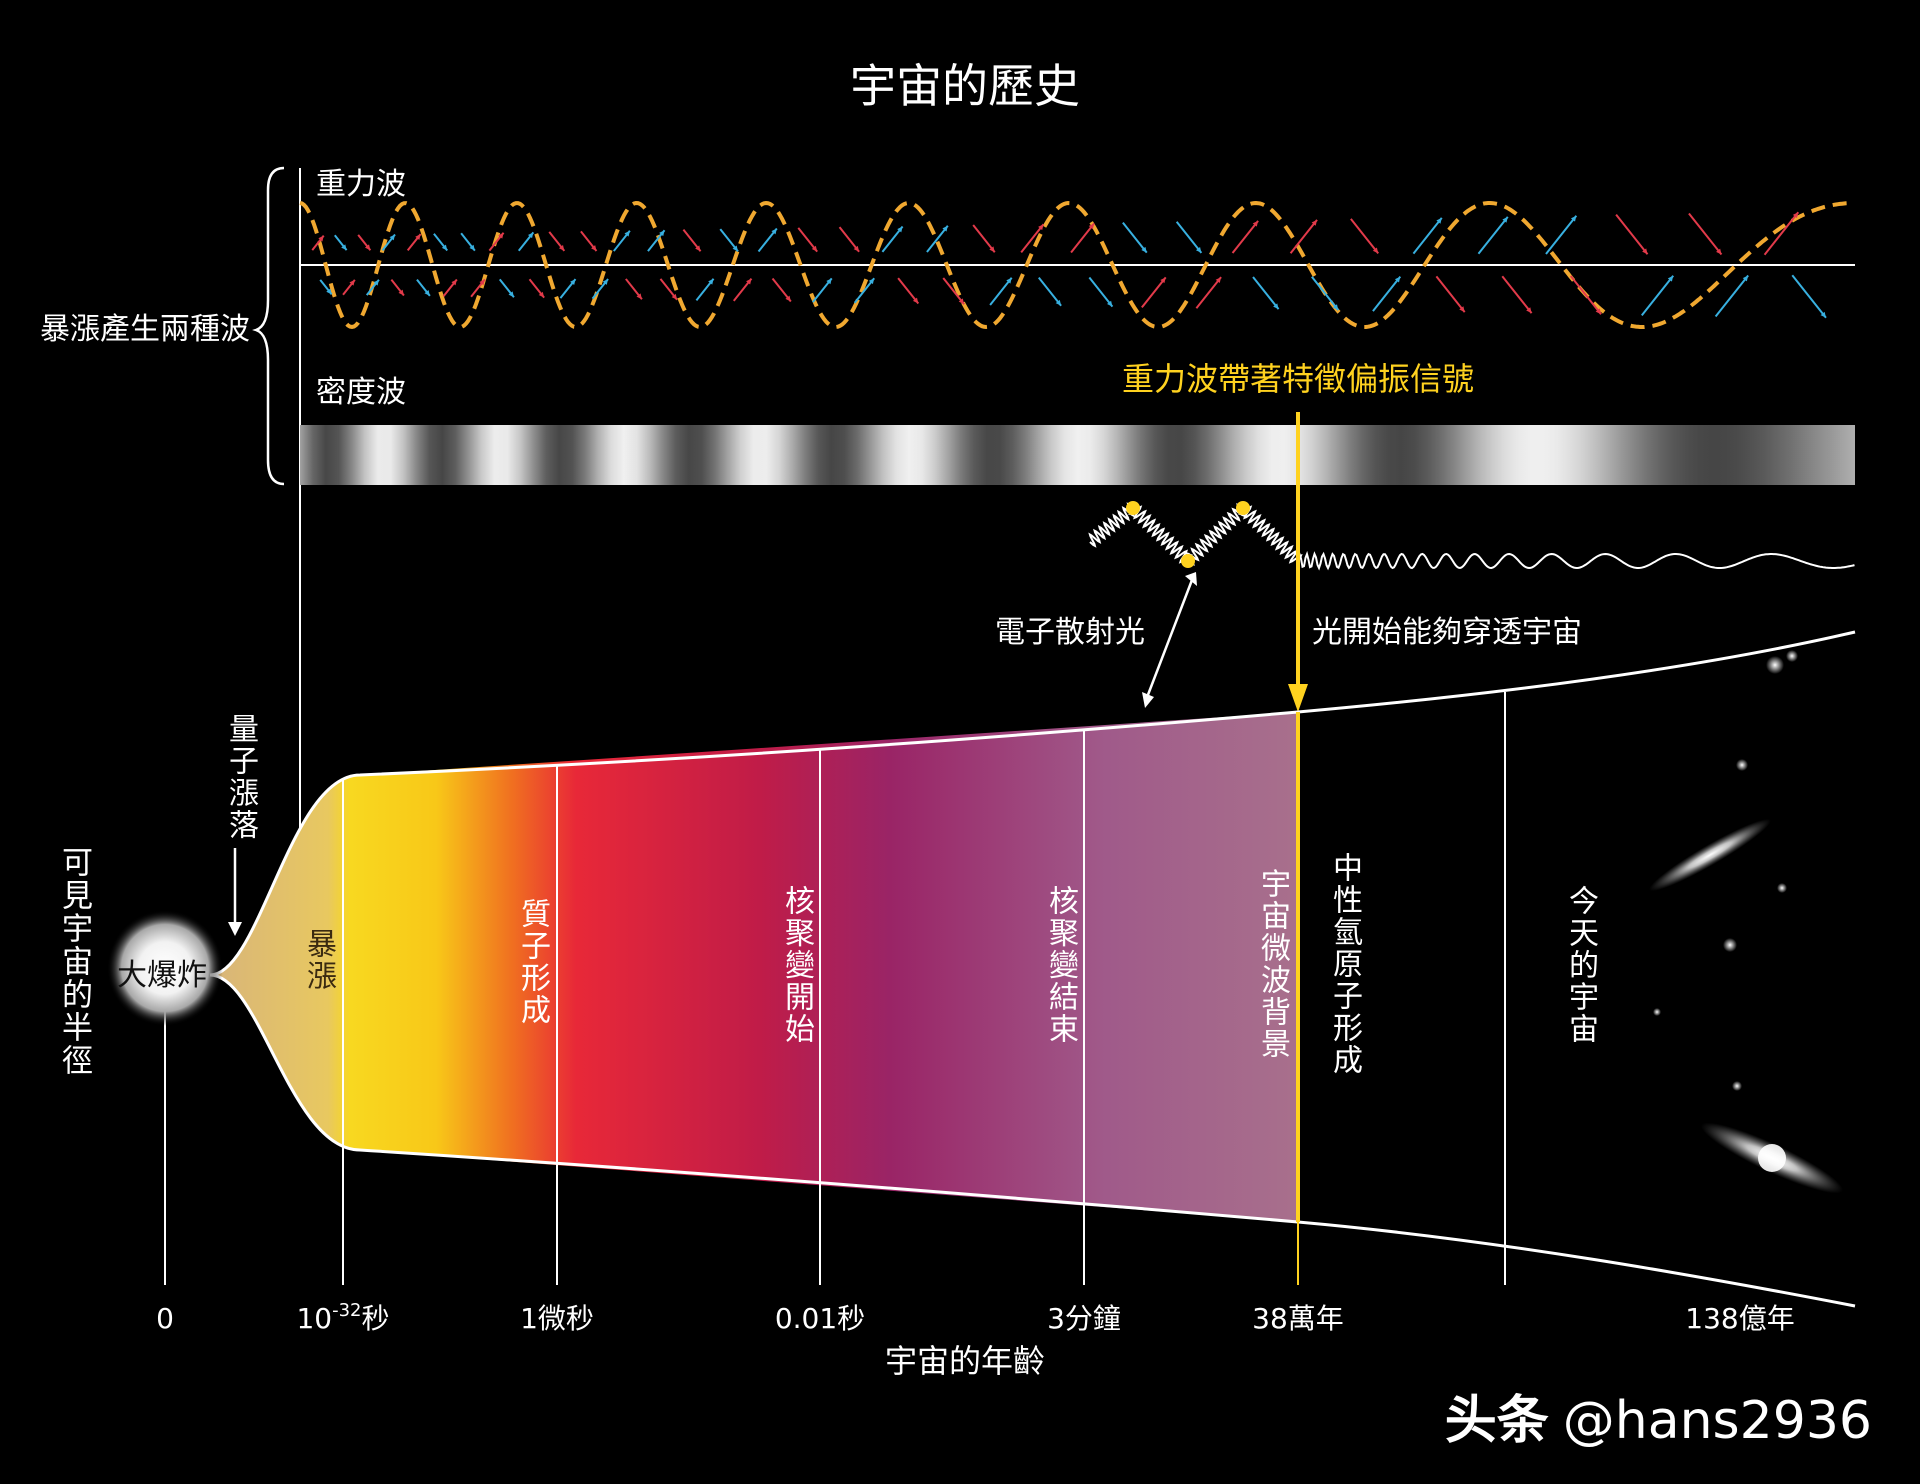  I want to click on time-tick-base: 10, so click(314, 1318).